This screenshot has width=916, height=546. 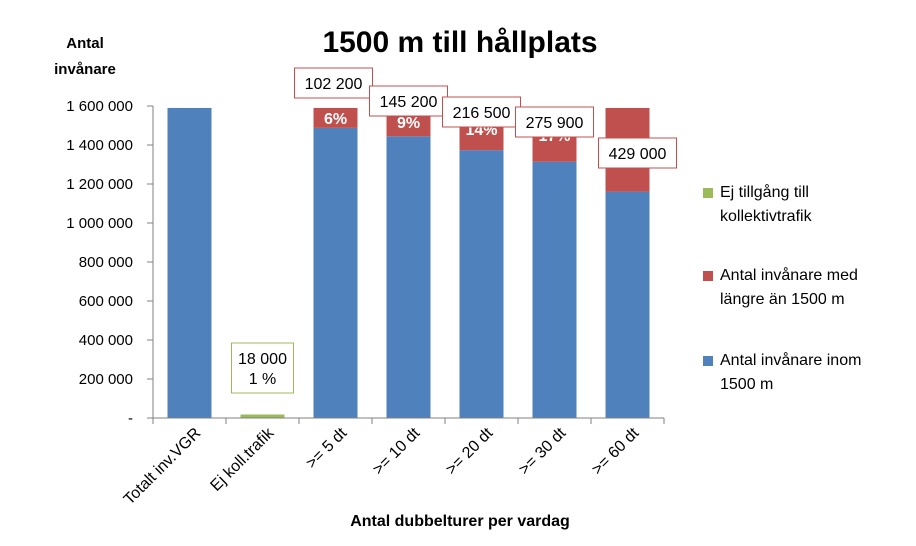 I want to click on bar-segment-no-access, so click(x=262, y=416).